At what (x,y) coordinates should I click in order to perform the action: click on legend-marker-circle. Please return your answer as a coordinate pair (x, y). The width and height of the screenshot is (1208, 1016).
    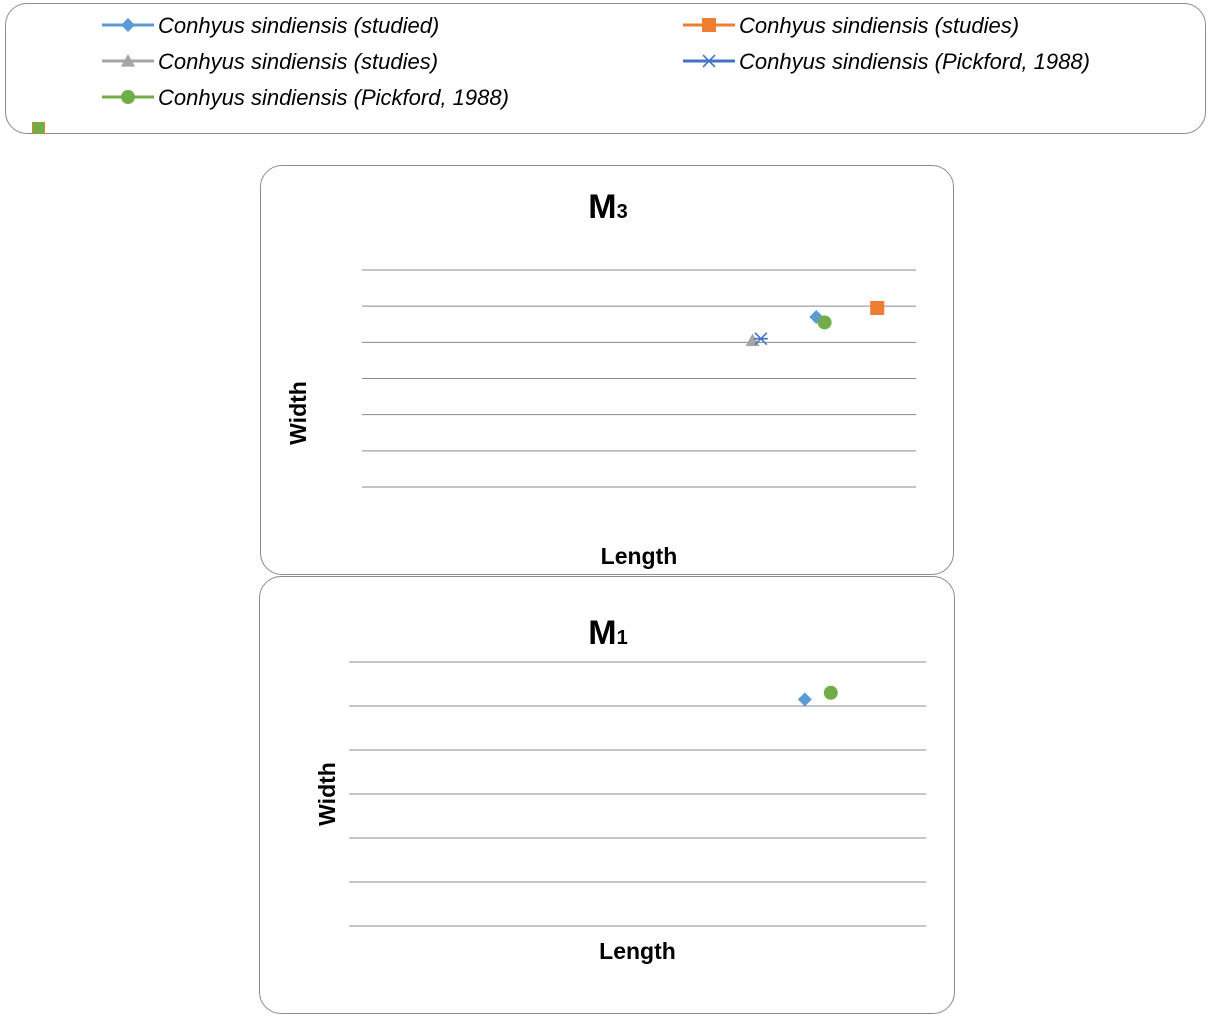
    Looking at the image, I should click on (128, 97).